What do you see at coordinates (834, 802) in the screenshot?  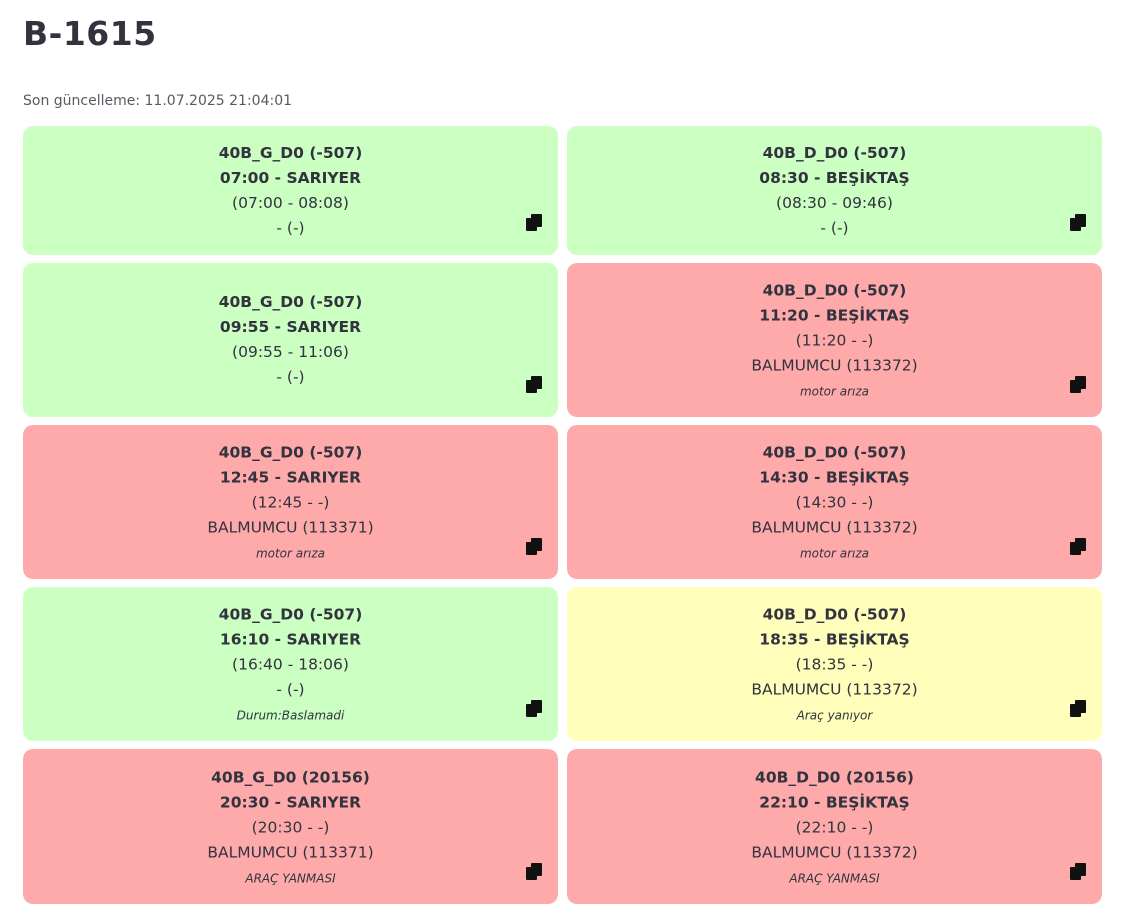 I see `departure-time: 22:10 - BEŞİKTAŞ` at bounding box center [834, 802].